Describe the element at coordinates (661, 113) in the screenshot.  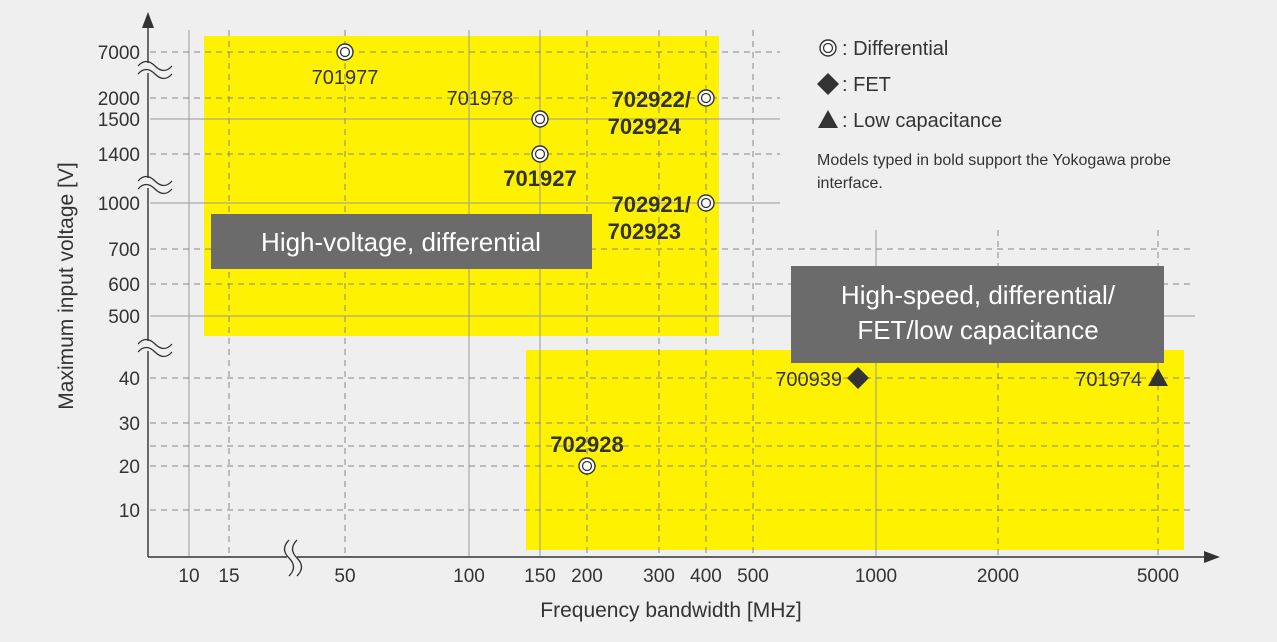
I see `data-point: 702922/702924` at that location.